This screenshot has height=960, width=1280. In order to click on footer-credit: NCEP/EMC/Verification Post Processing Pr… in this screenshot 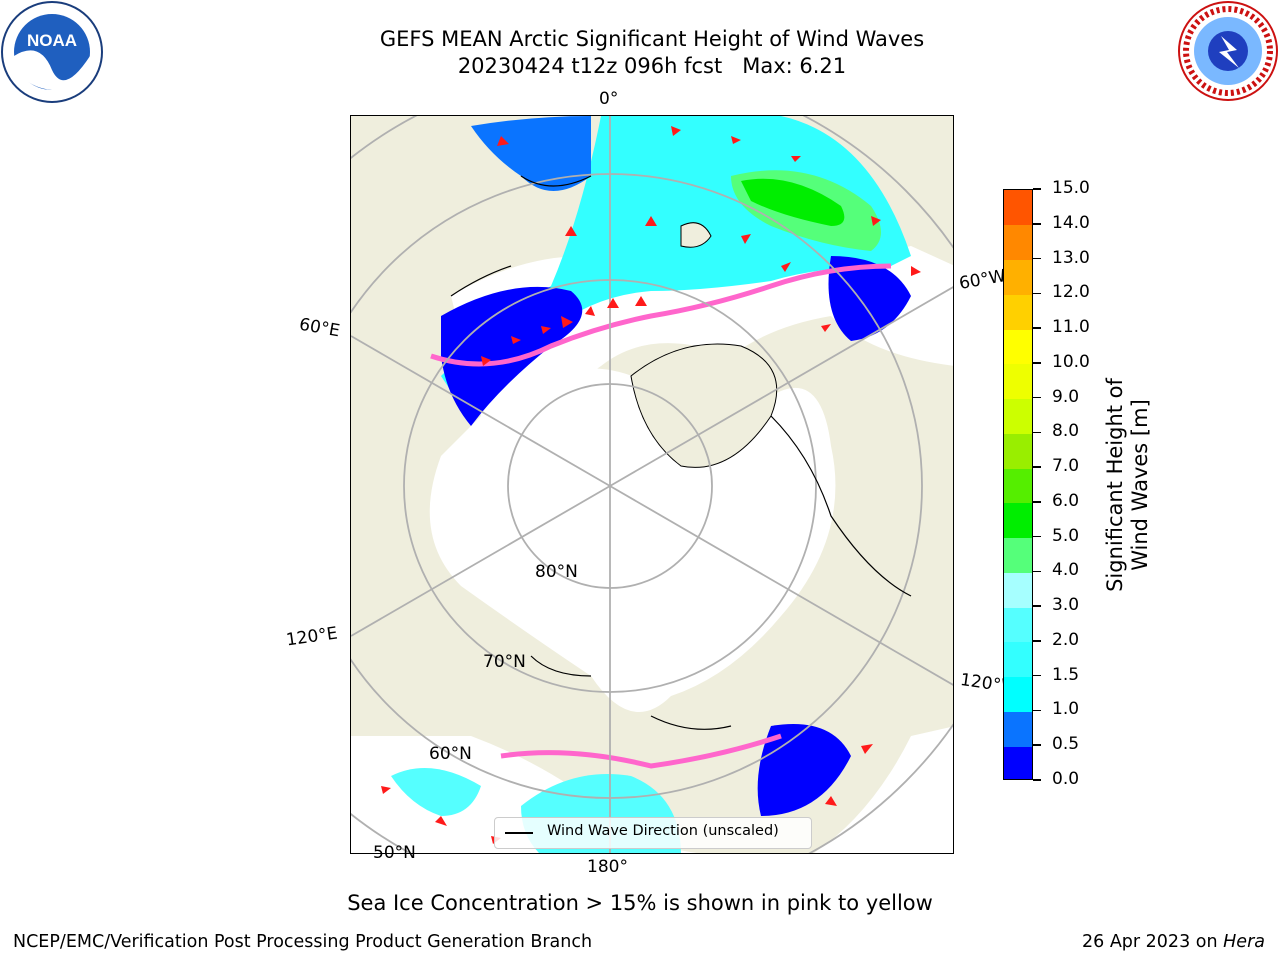, I will do `click(303, 942)`.